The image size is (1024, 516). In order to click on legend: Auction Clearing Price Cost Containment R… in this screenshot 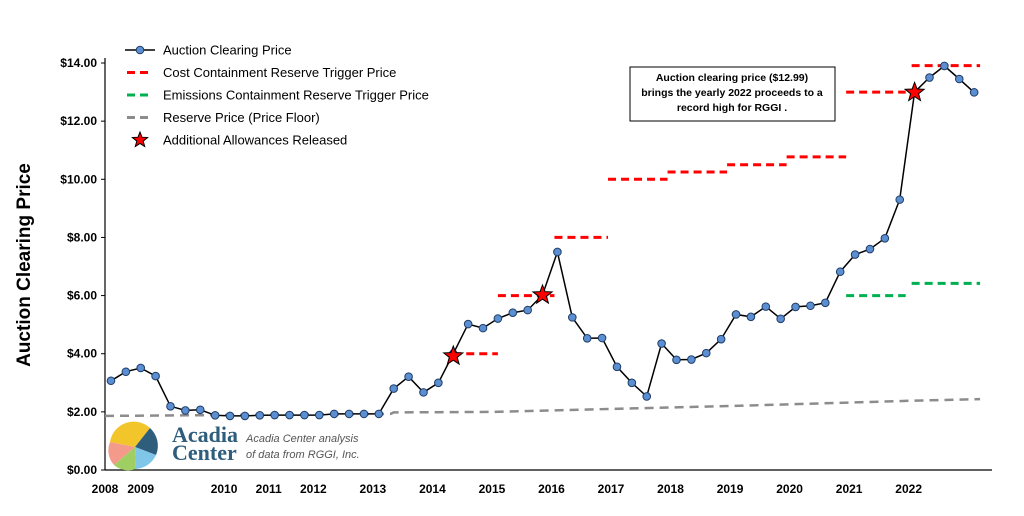, I will do `click(277, 95)`.